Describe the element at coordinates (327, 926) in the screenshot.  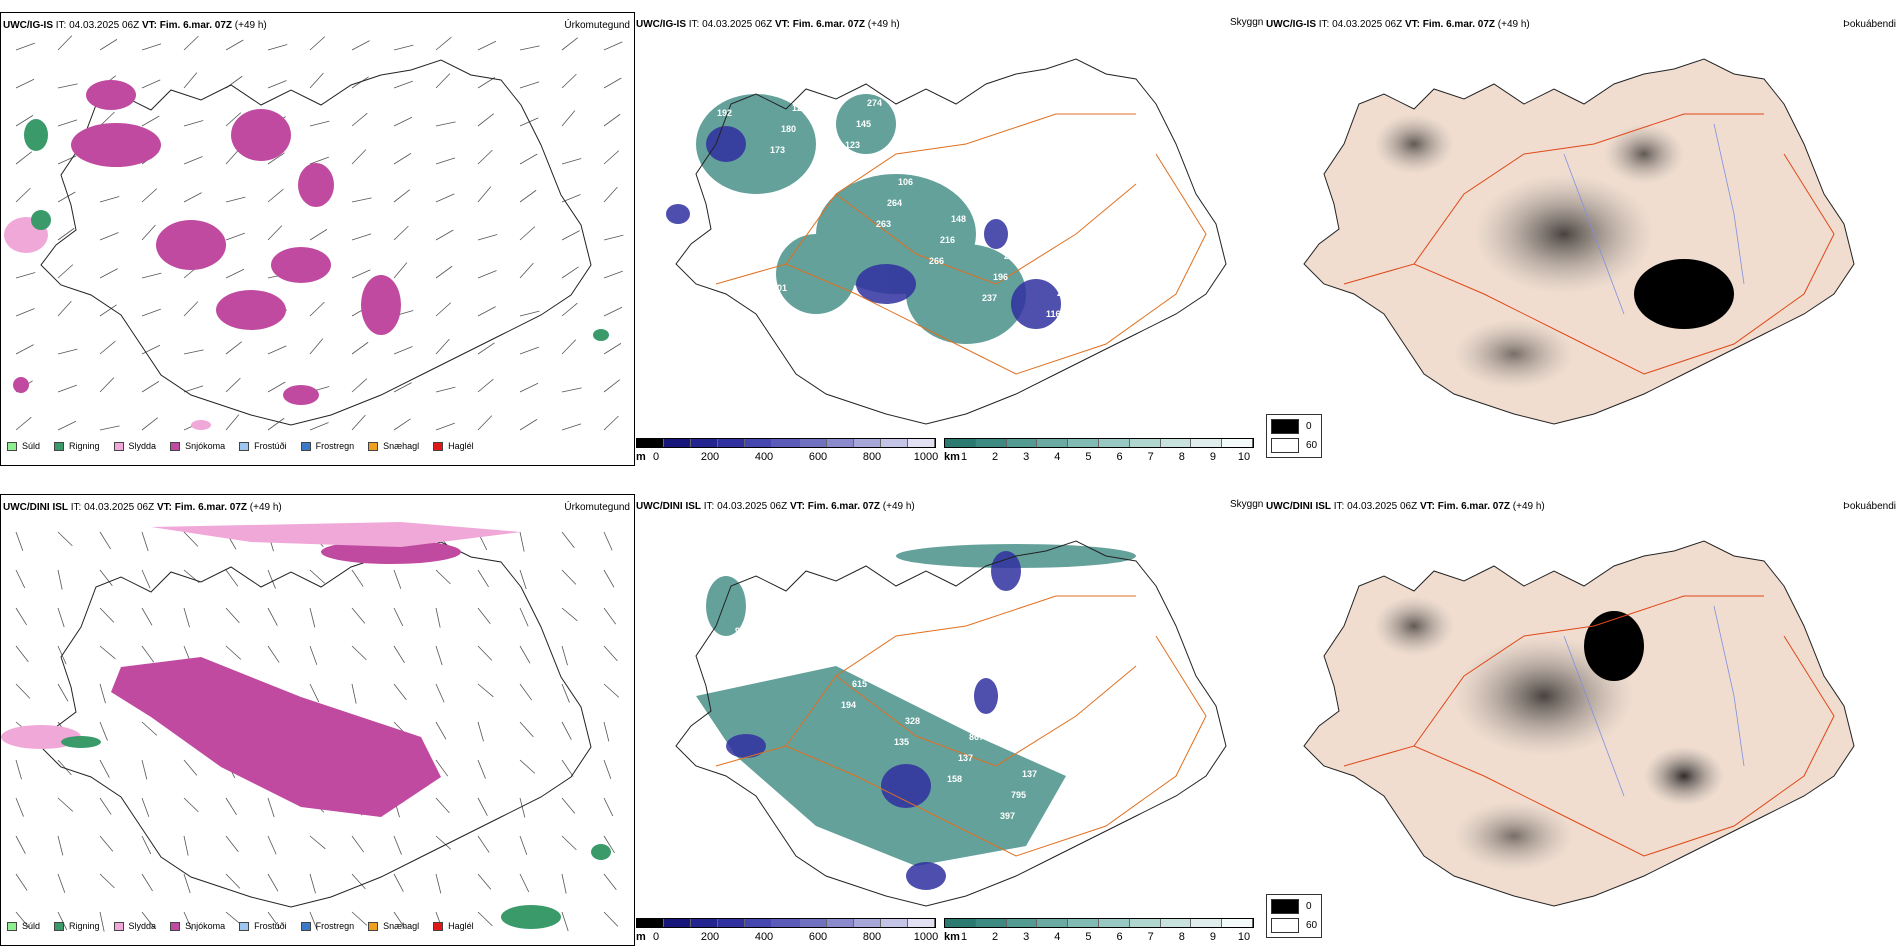
I see `legend-item-frostregn: Frostregn` at that location.